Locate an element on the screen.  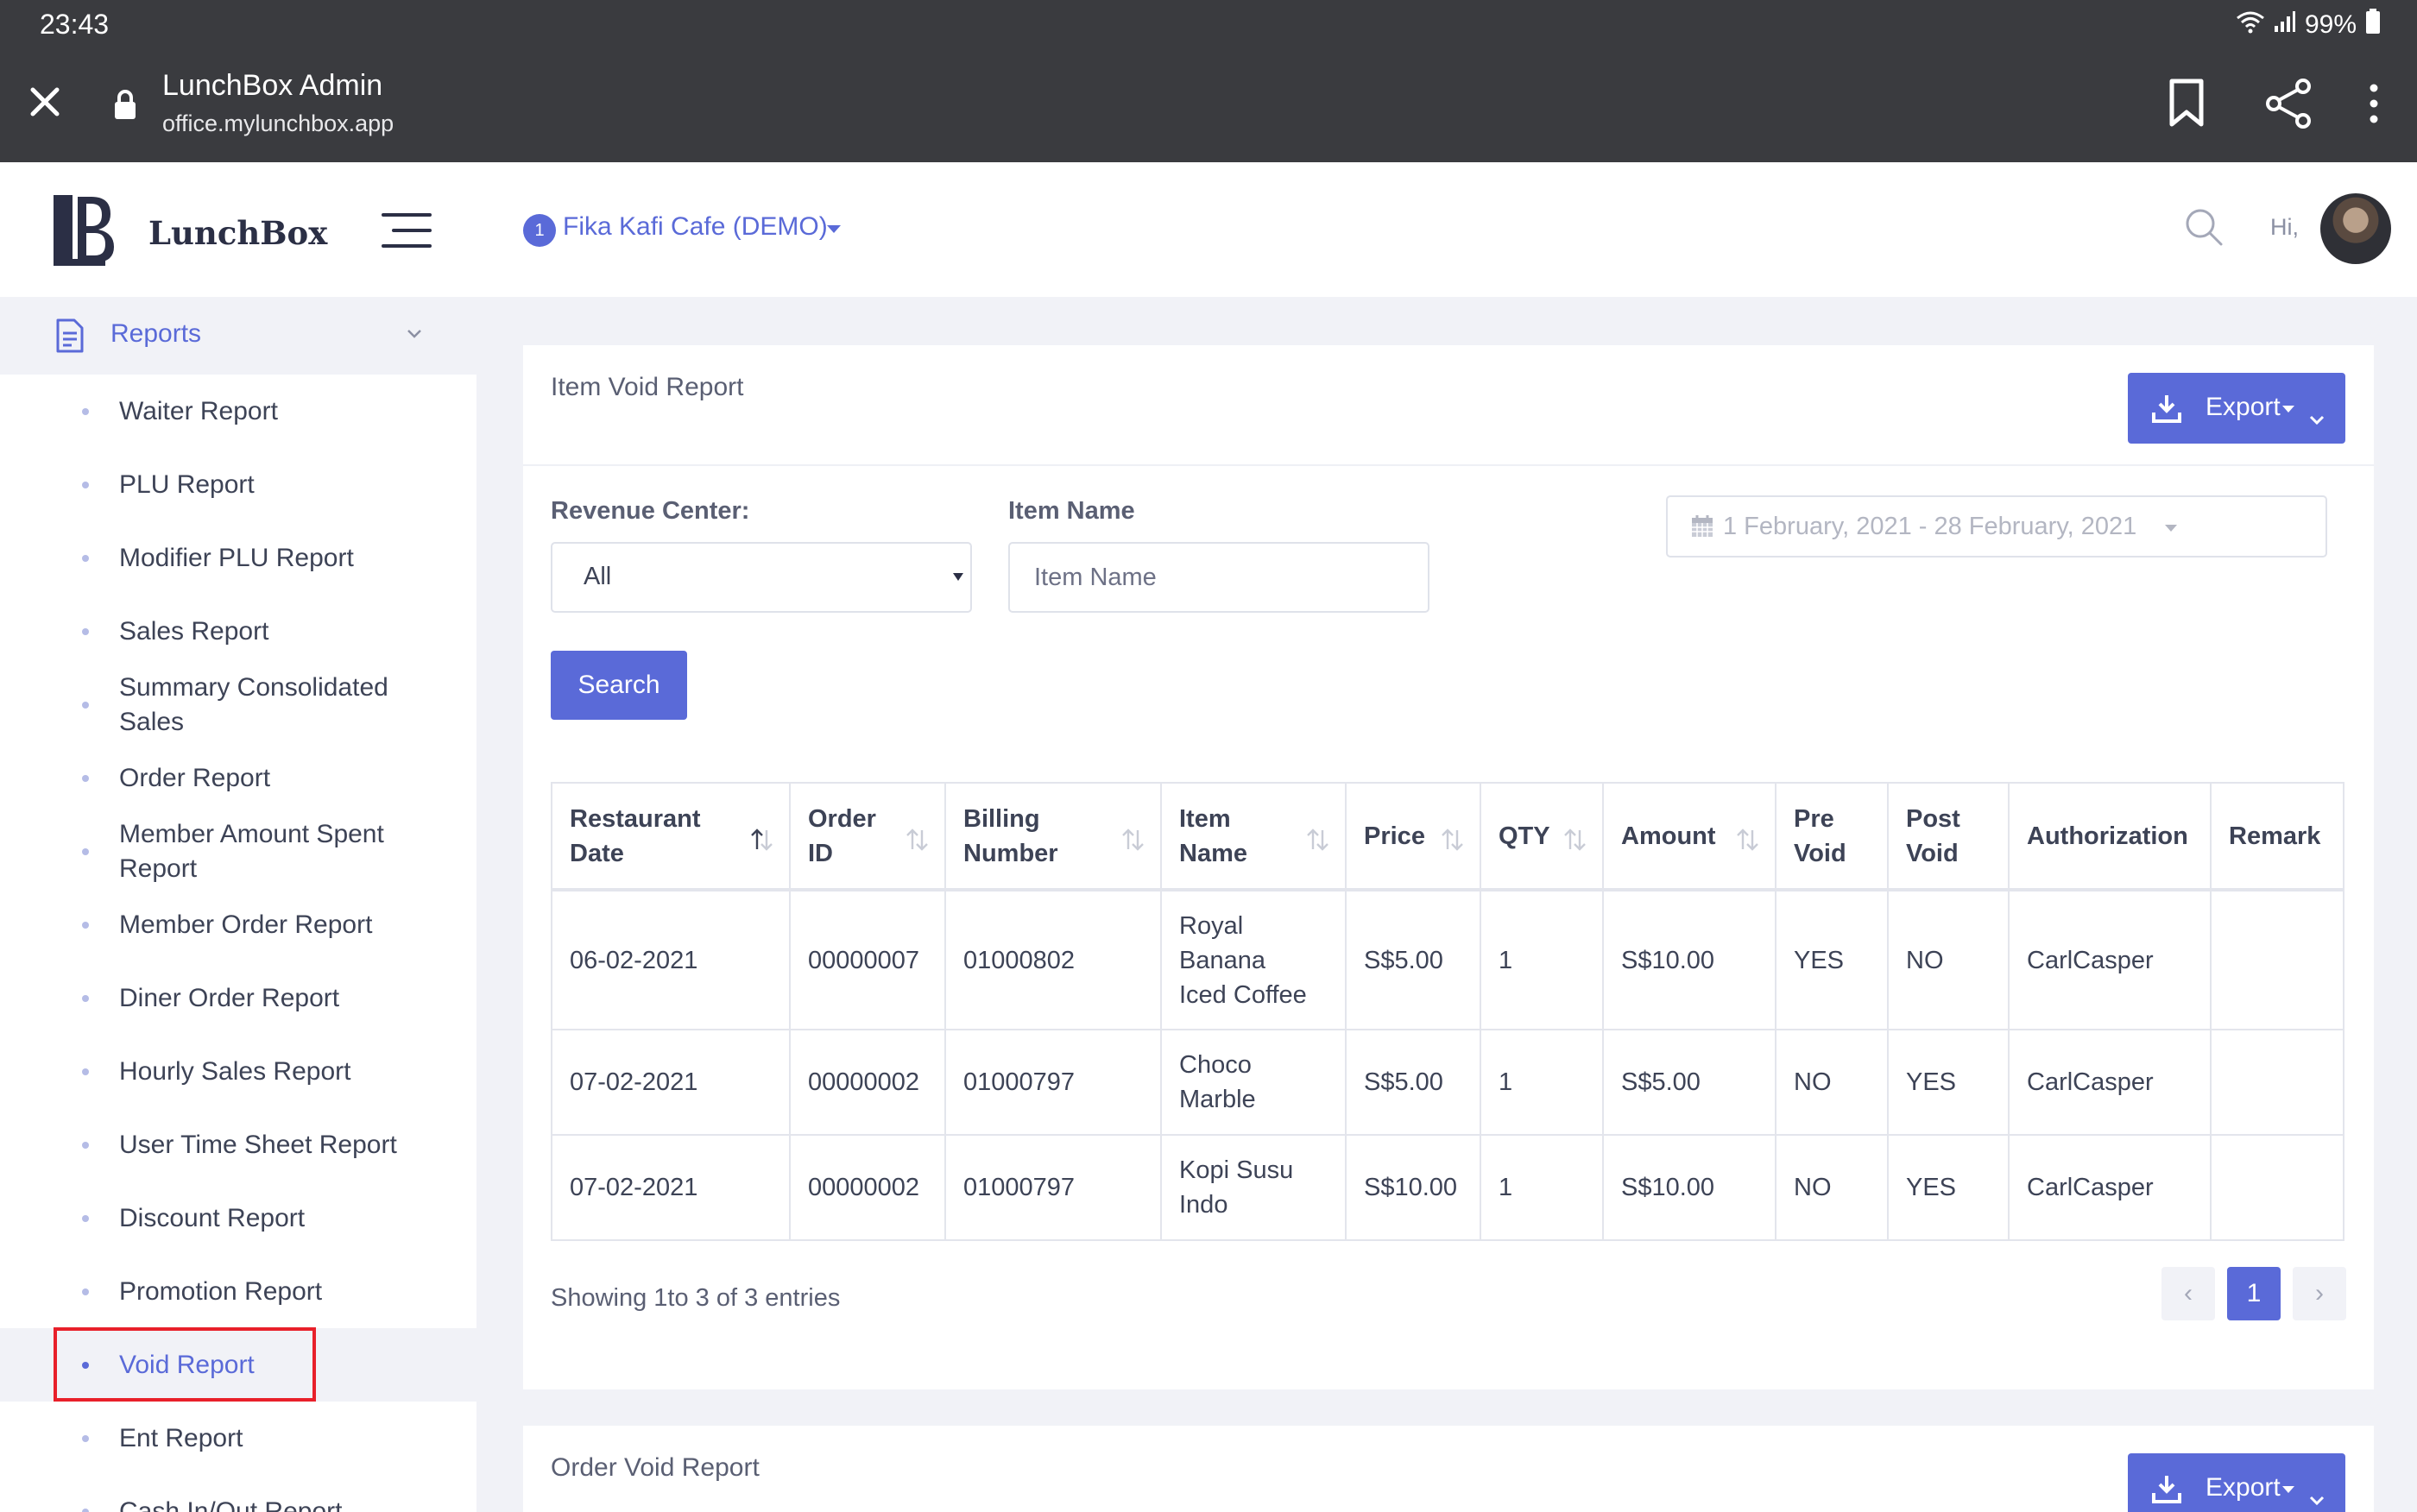
search-button: Search is located at coordinates (619, 685).